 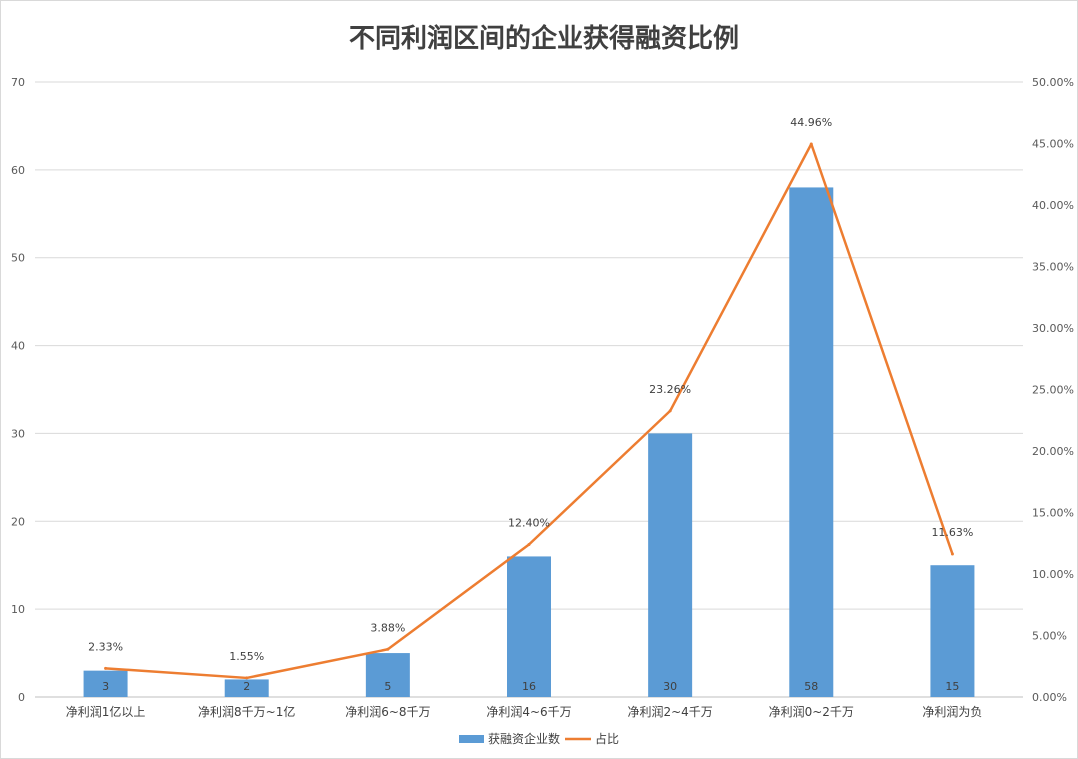 What do you see at coordinates (1053, 513) in the screenshot?
I see `right-axis-tick-label: 15.00%` at bounding box center [1053, 513].